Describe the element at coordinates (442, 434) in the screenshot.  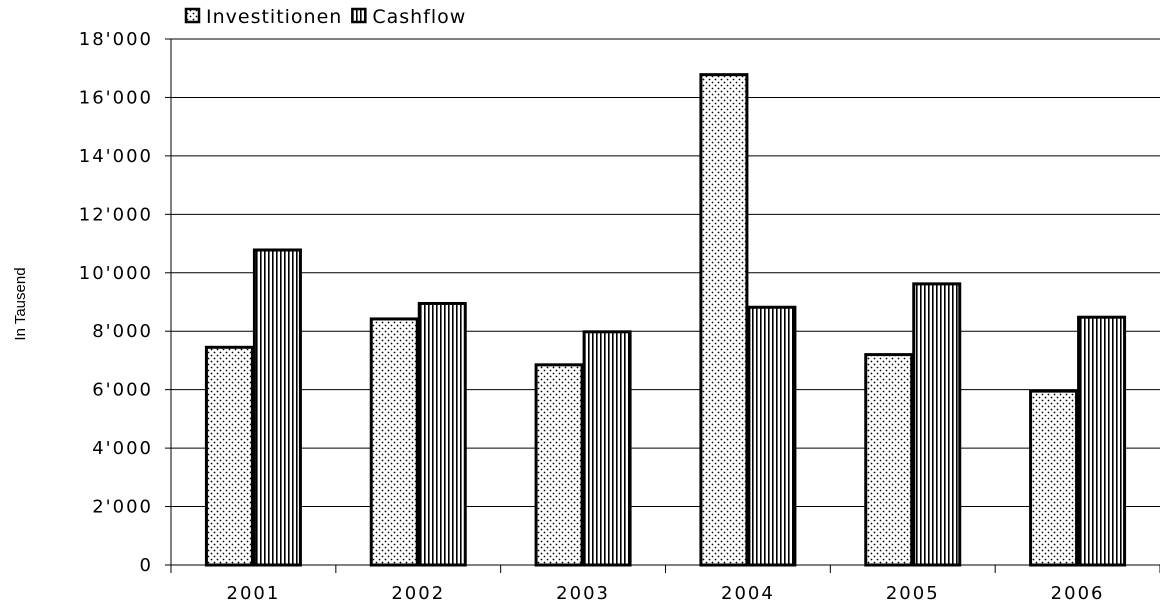
I see `bar-cashflow-2002` at that location.